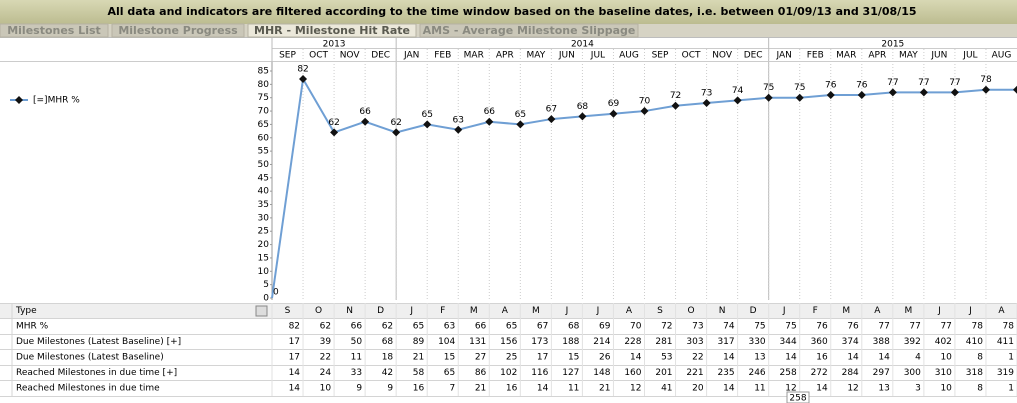 This screenshot has height=403, width=1017. I want to click on table-cell: 246, so click(756, 373).